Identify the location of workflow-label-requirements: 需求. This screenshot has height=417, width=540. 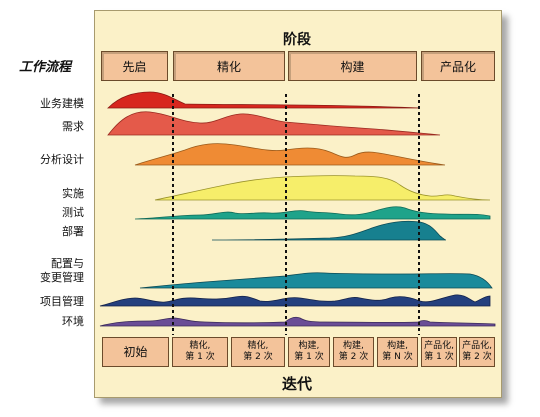
(73, 126).